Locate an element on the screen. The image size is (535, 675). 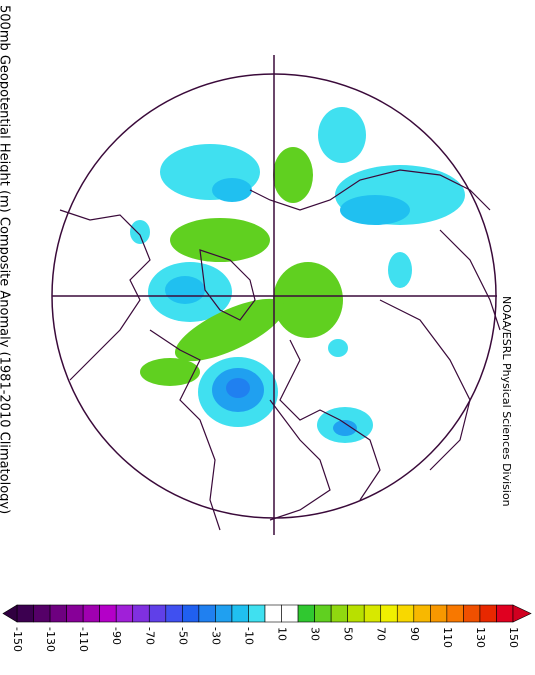
colorbar-label: 30 is located at coordinates (315, 634).